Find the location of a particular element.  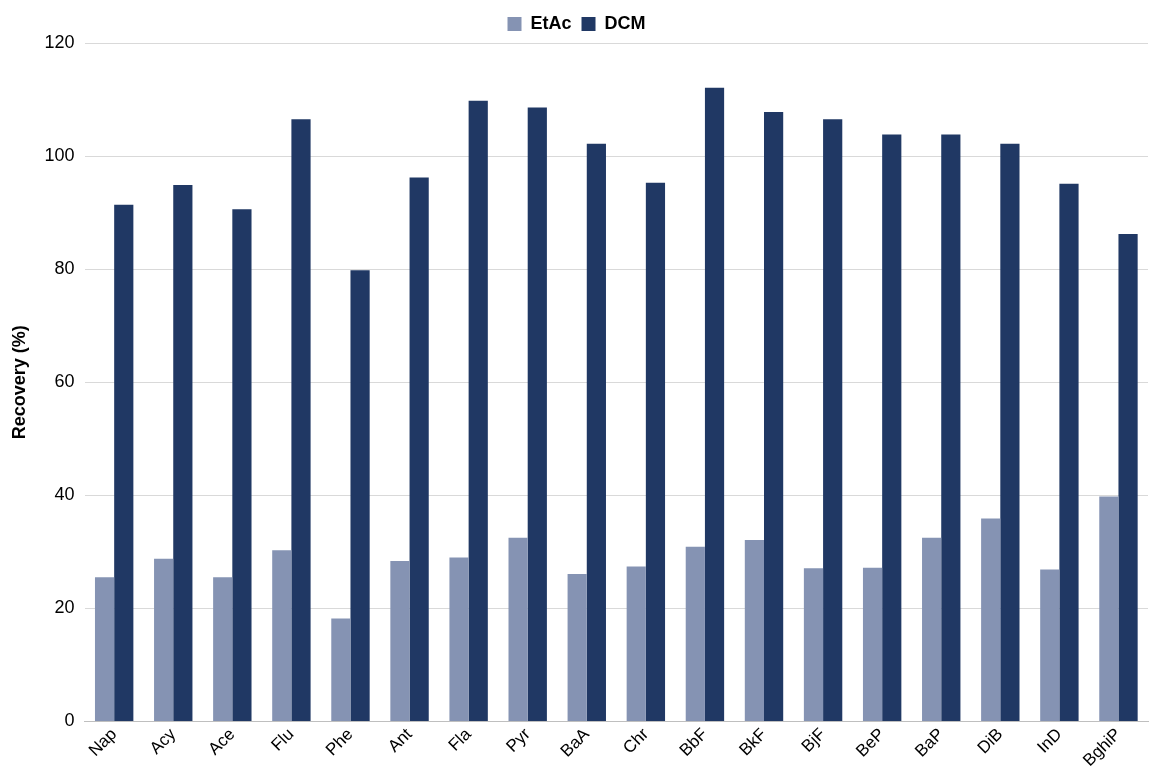

x-tick-label: Flu is located at coordinates (282, 739).